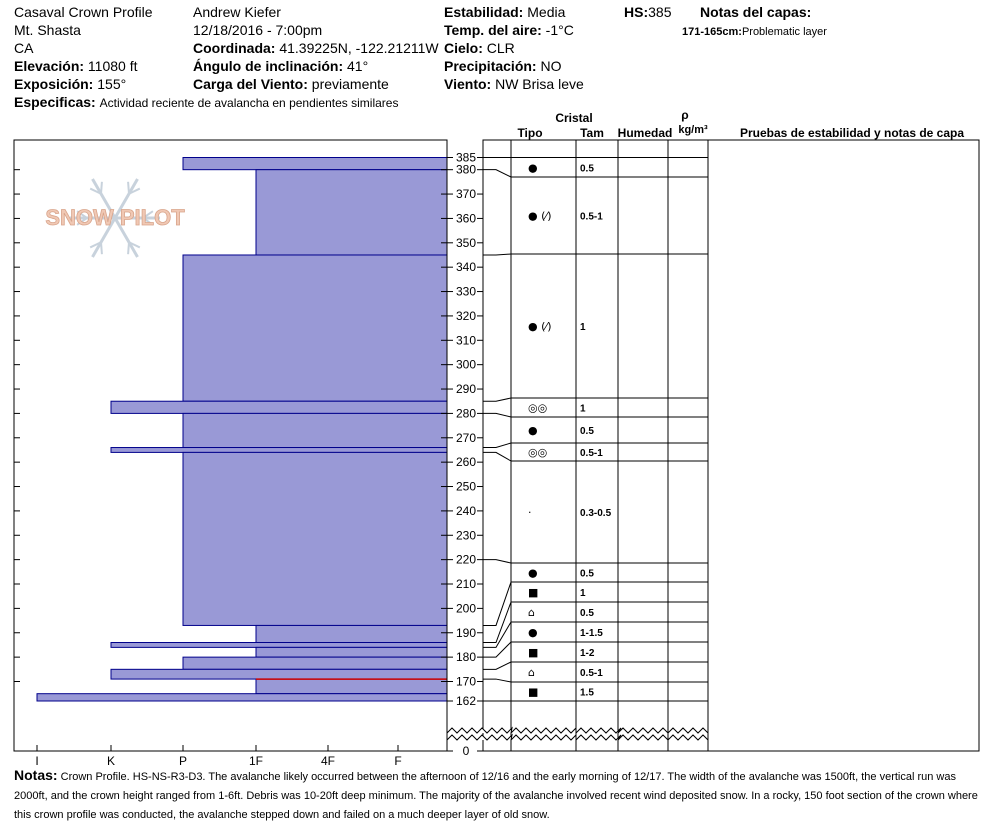  I want to click on wind: Viento: NW Brisa leve, so click(514, 84).